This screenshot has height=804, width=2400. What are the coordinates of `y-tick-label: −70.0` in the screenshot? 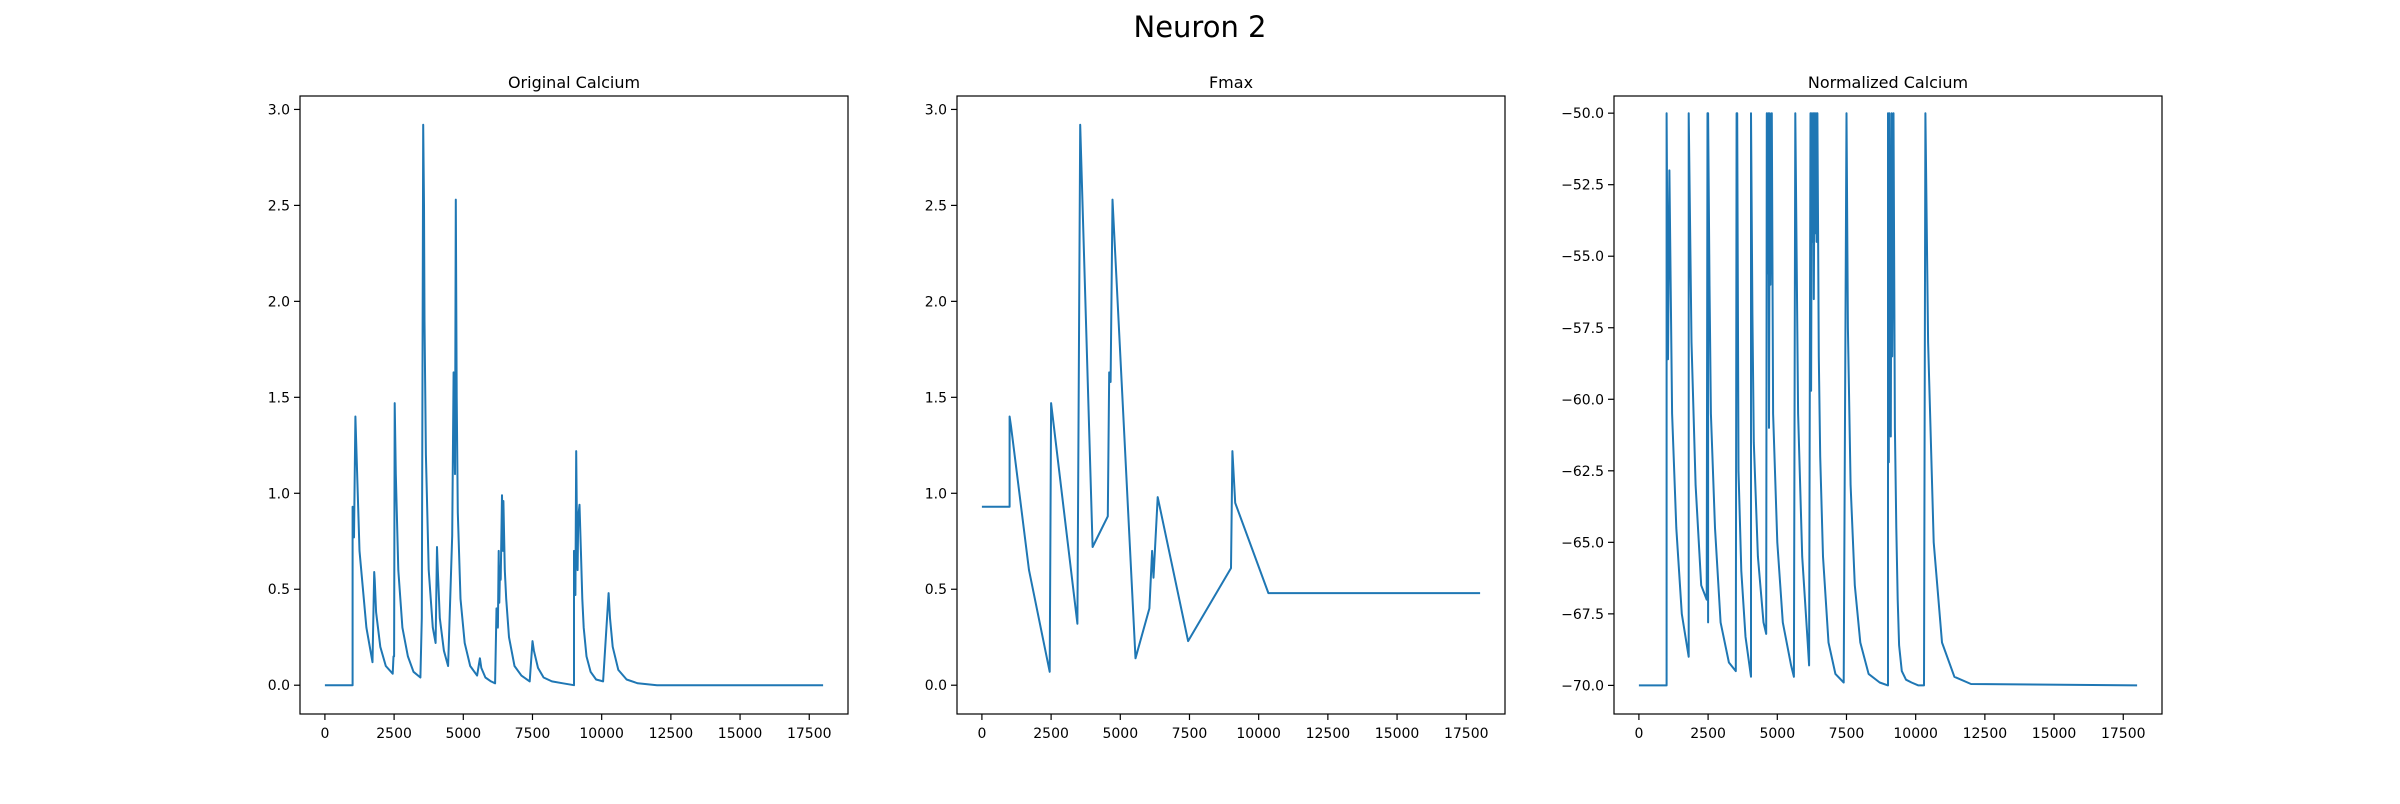 It's located at (1582, 686).